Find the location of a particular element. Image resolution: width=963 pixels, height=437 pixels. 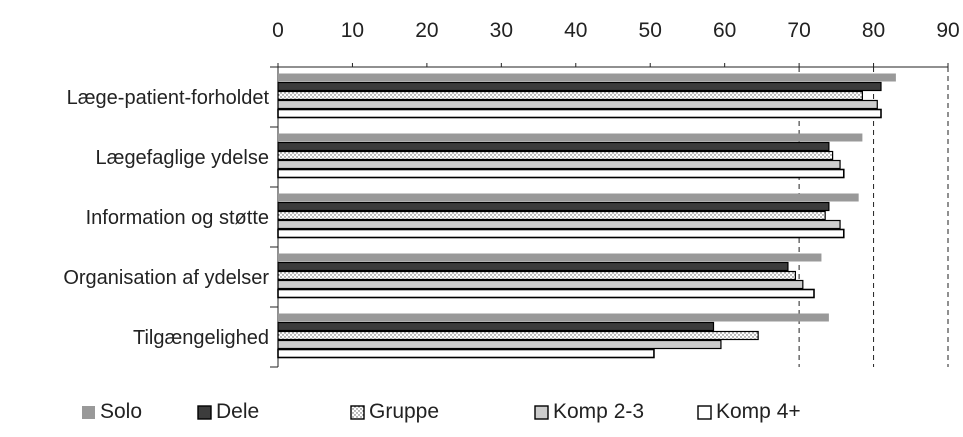

legend-label: Komp 4+ is located at coordinates (758, 411).